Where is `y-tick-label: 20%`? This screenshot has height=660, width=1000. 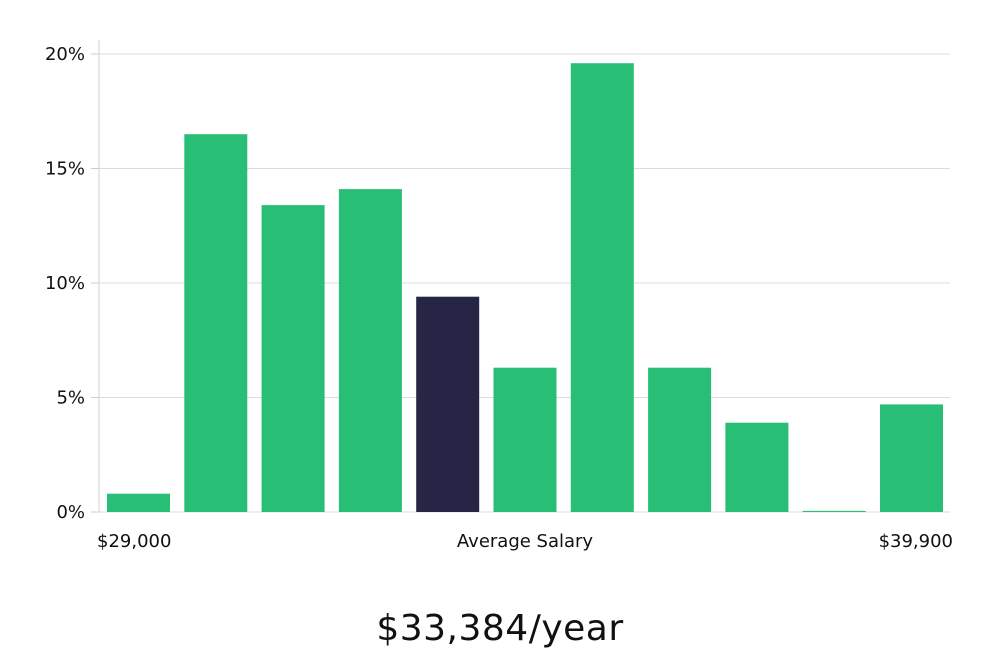
y-tick-label: 20% is located at coordinates (65, 54).